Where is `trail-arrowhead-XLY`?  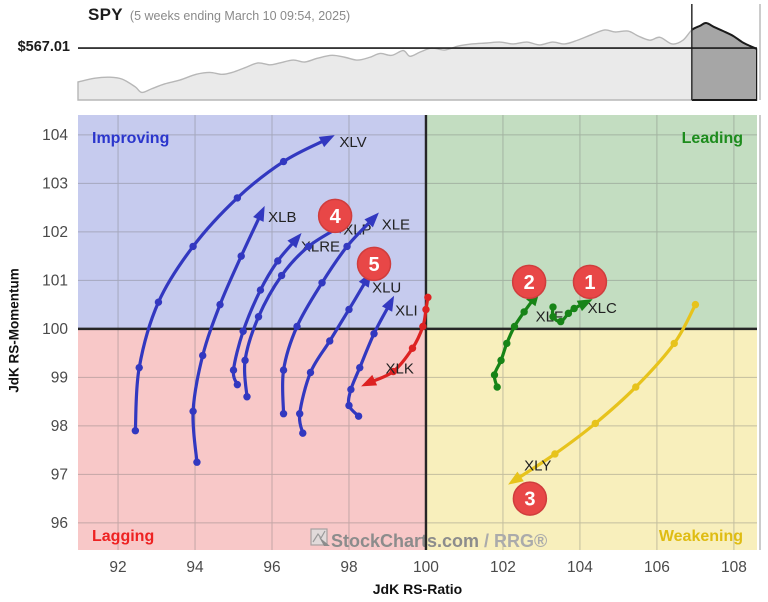
trail-arrowhead-XLY is located at coordinates (516, 478).